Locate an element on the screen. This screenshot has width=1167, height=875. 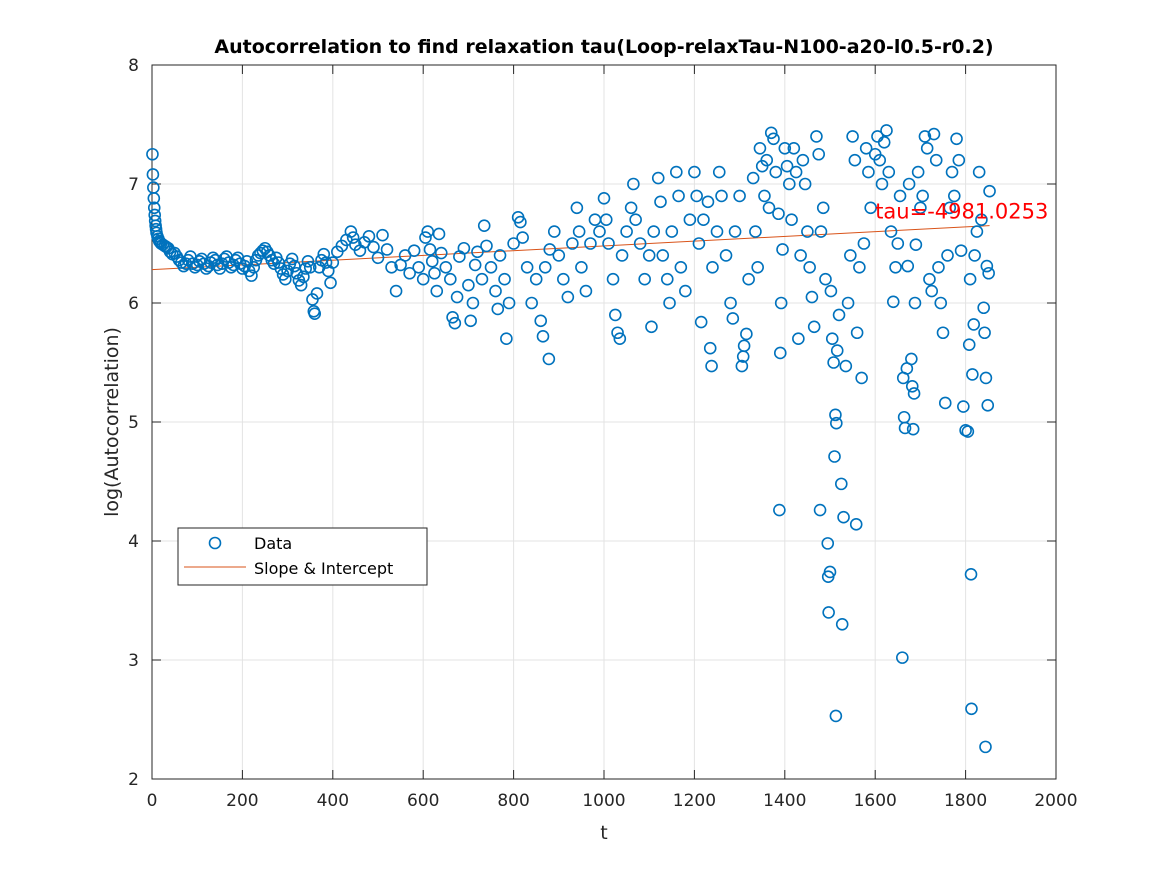
x-tick-label: 200 is located at coordinates (242, 801).